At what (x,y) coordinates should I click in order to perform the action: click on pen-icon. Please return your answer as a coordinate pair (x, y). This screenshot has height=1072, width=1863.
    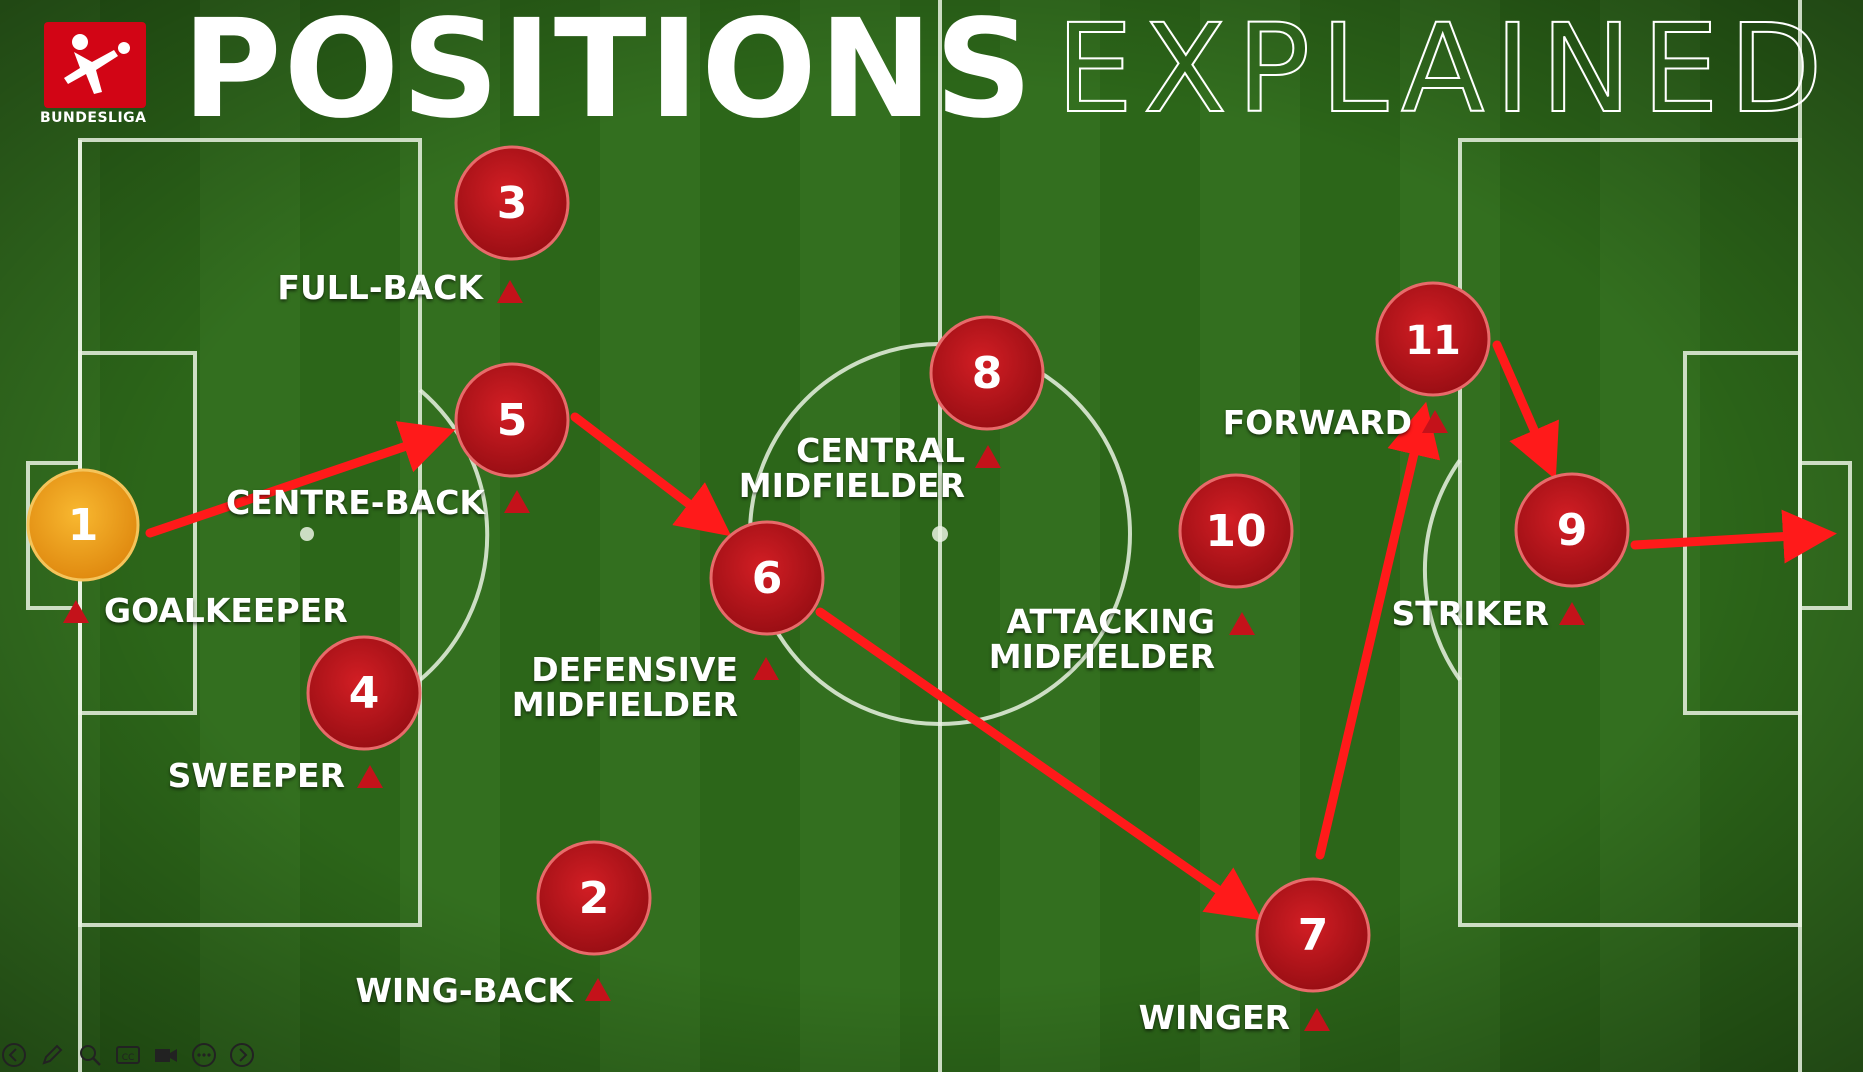
    Looking at the image, I should click on (52, 1055).